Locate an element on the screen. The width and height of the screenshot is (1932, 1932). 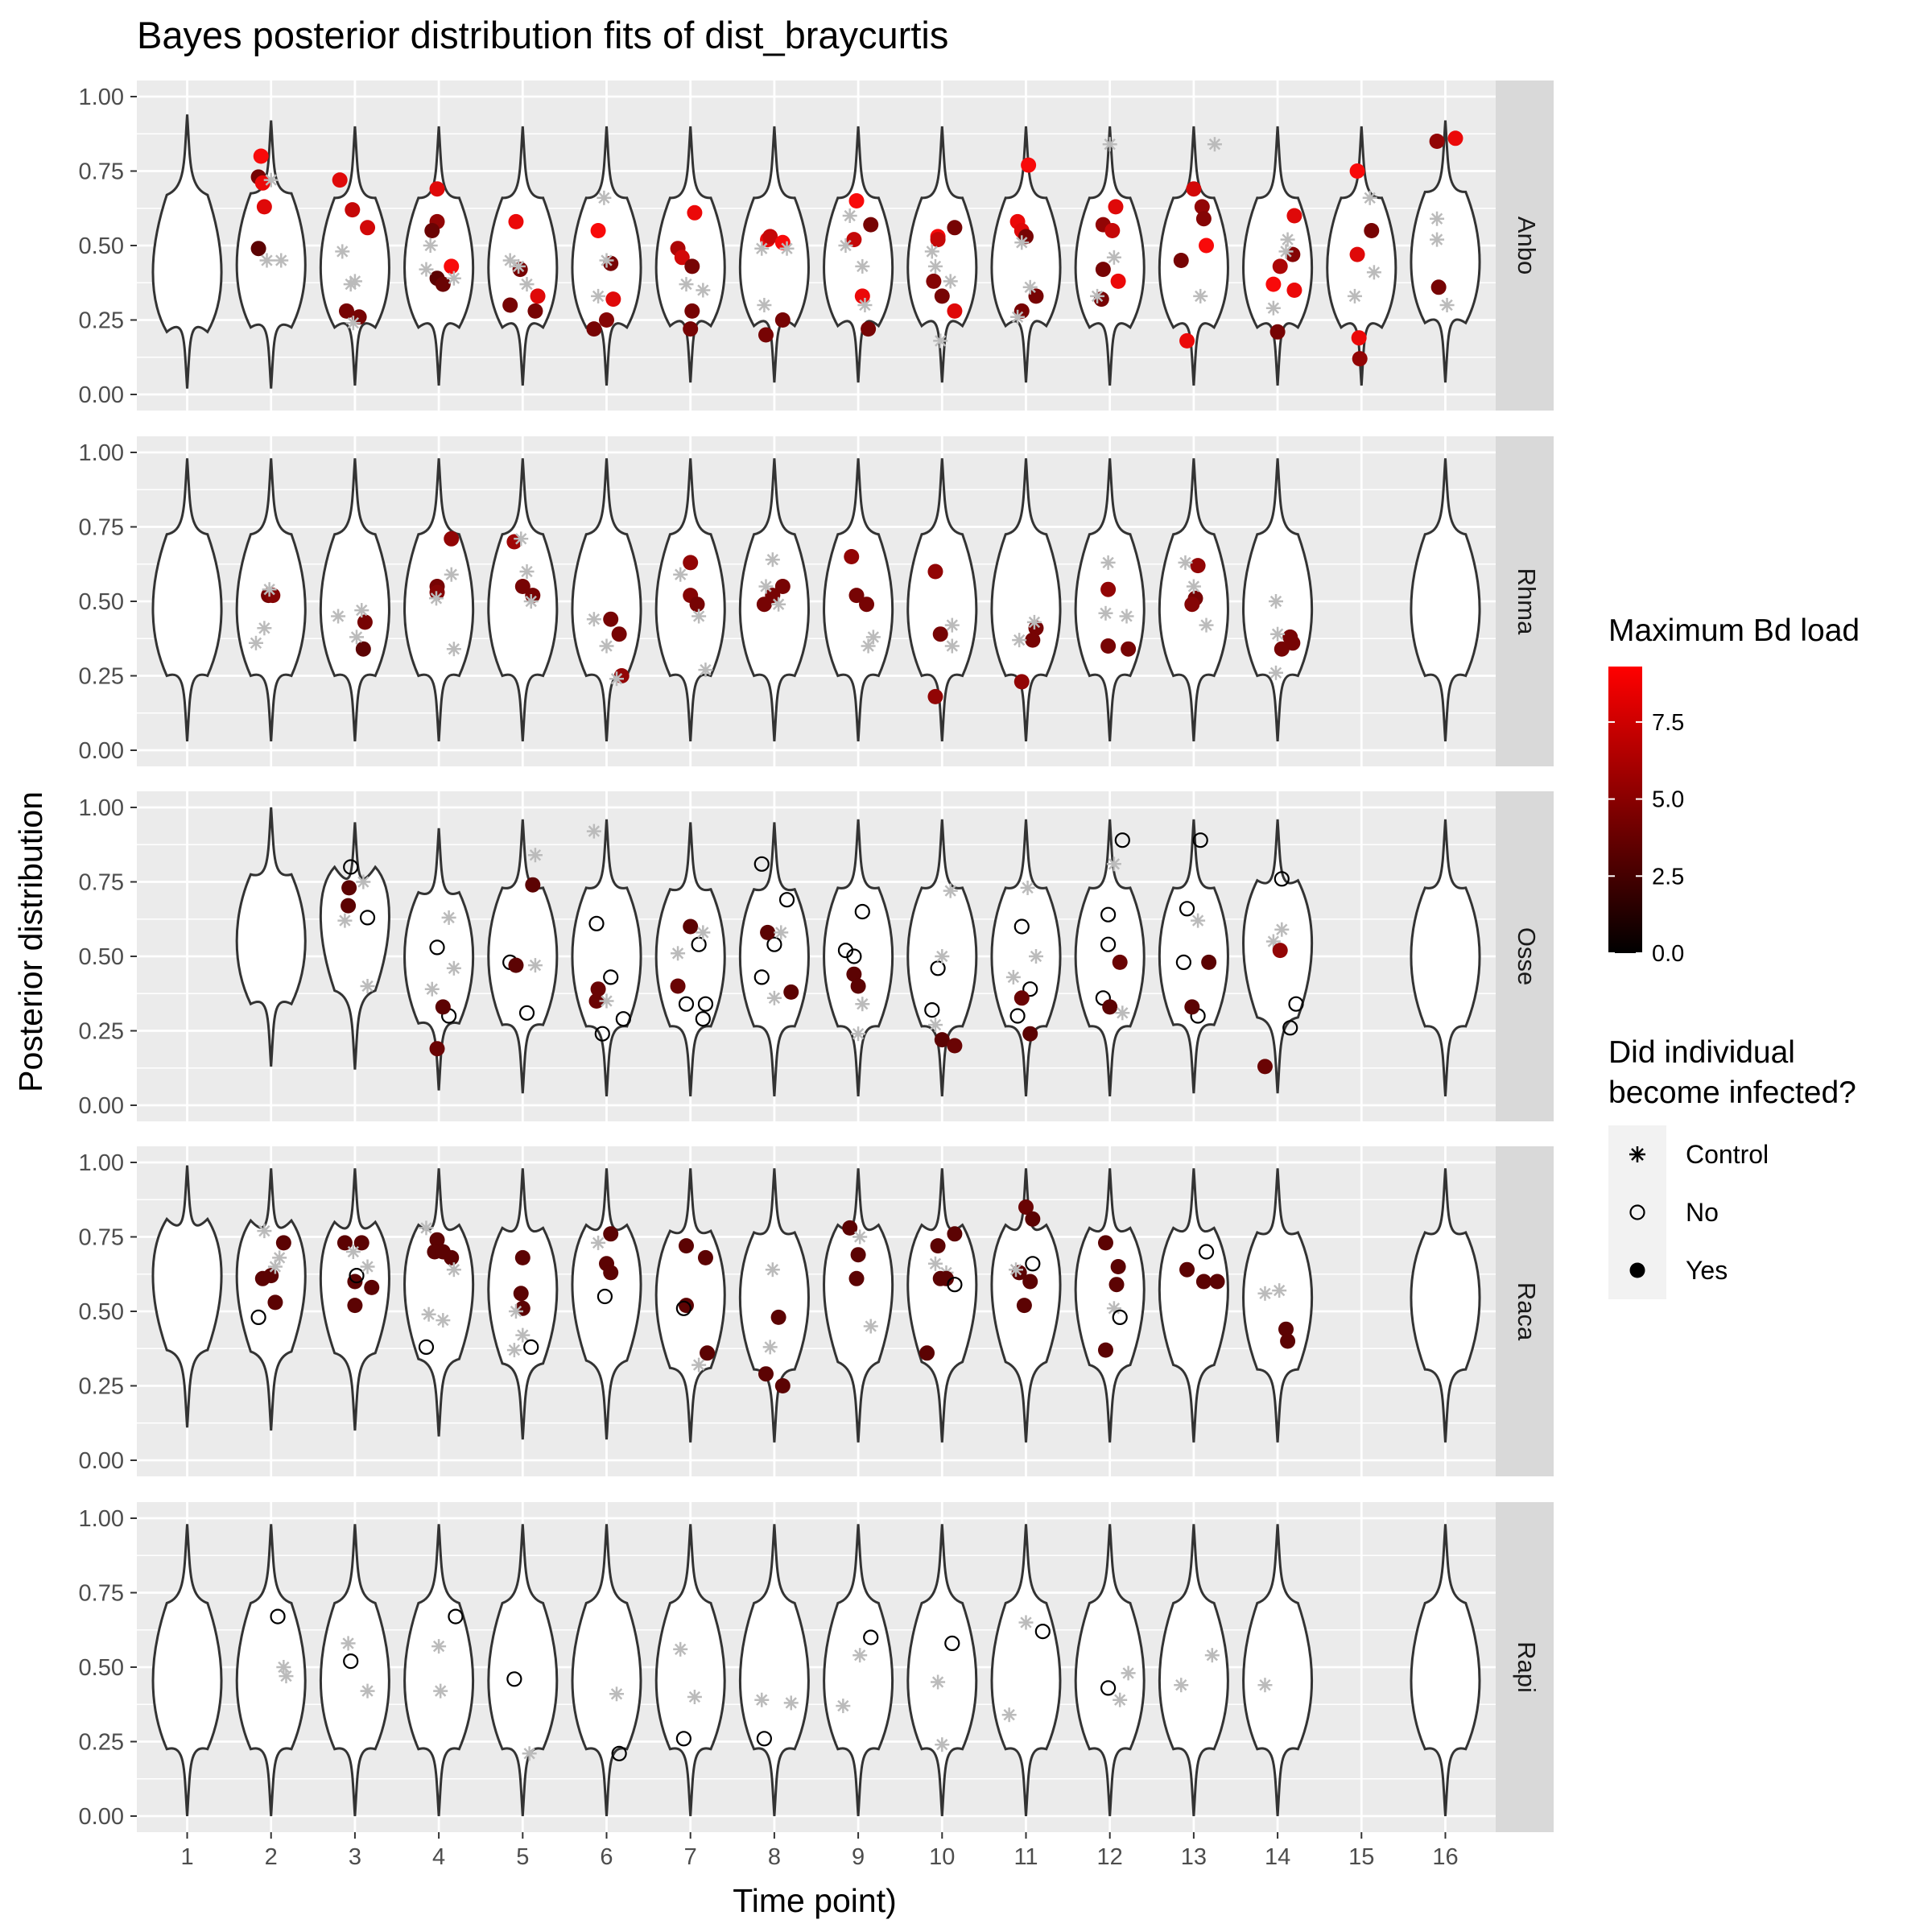
x-tick-label: 10 is located at coordinates (942, 1857).